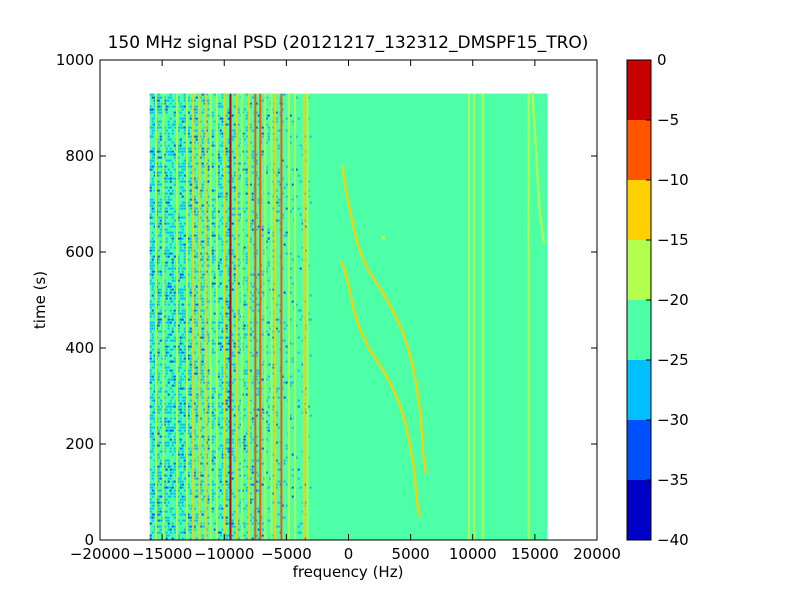 The height and width of the screenshot is (600, 800). What do you see at coordinates (673, 360) in the screenshot?
I see `colorbar-tick-label: −25` at bounding box center [673, 360].